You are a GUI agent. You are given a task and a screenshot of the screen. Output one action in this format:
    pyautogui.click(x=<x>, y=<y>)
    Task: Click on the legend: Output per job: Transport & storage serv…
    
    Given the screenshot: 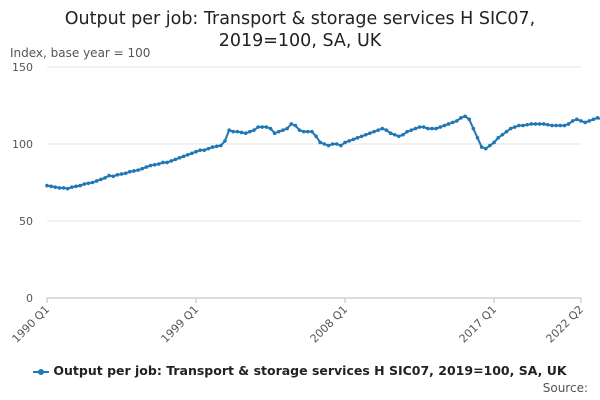 What is the action you would take?
    pyautogui.click(x=300, y=370)
    